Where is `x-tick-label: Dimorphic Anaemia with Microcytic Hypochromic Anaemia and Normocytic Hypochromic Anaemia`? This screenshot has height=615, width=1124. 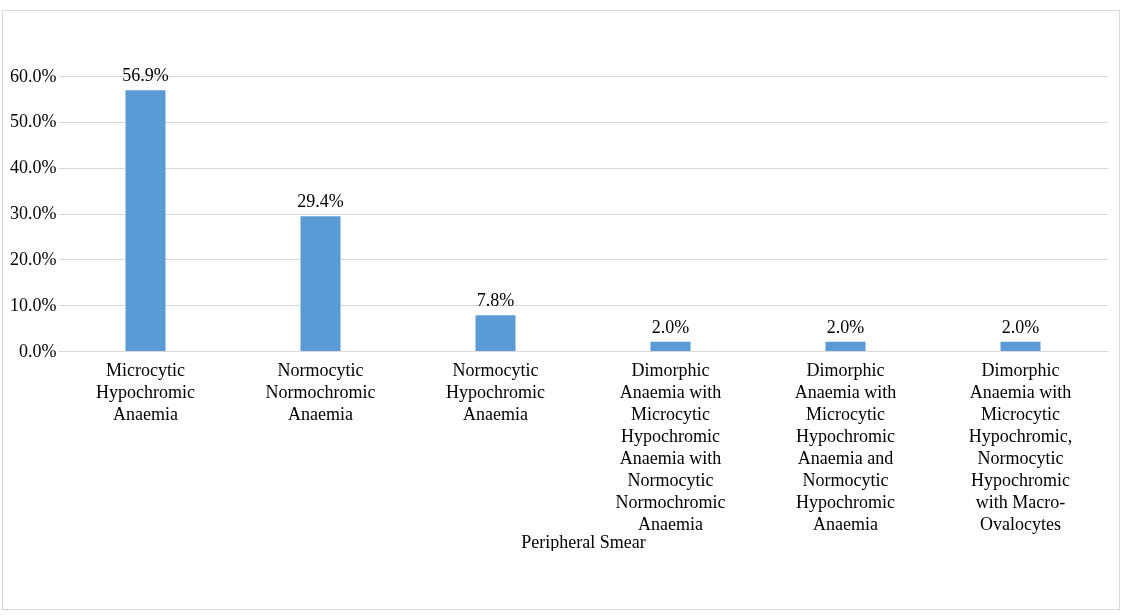
x-tick-label: Dimorphic Anaemia with Microcytic Hypochromic Anaemia and Normocytic Hypochromic Anaemia is located at coordinates (845, 446).